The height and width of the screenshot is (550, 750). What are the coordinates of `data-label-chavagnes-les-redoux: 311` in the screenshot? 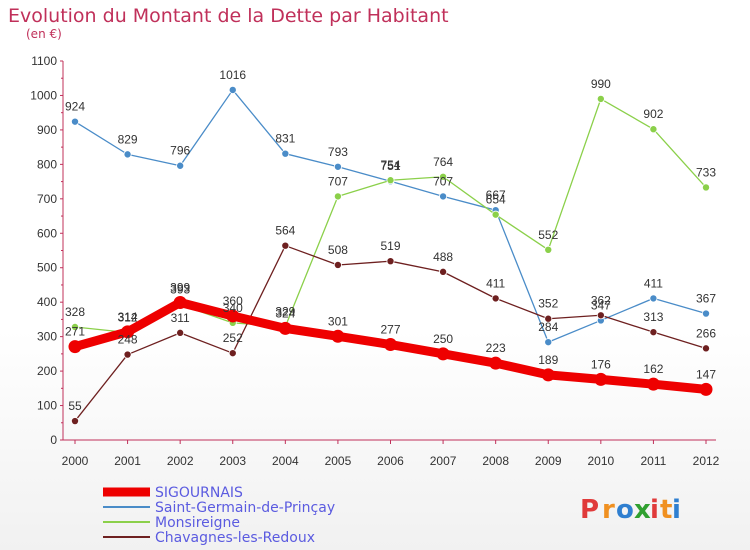 It's located at (180, 318).